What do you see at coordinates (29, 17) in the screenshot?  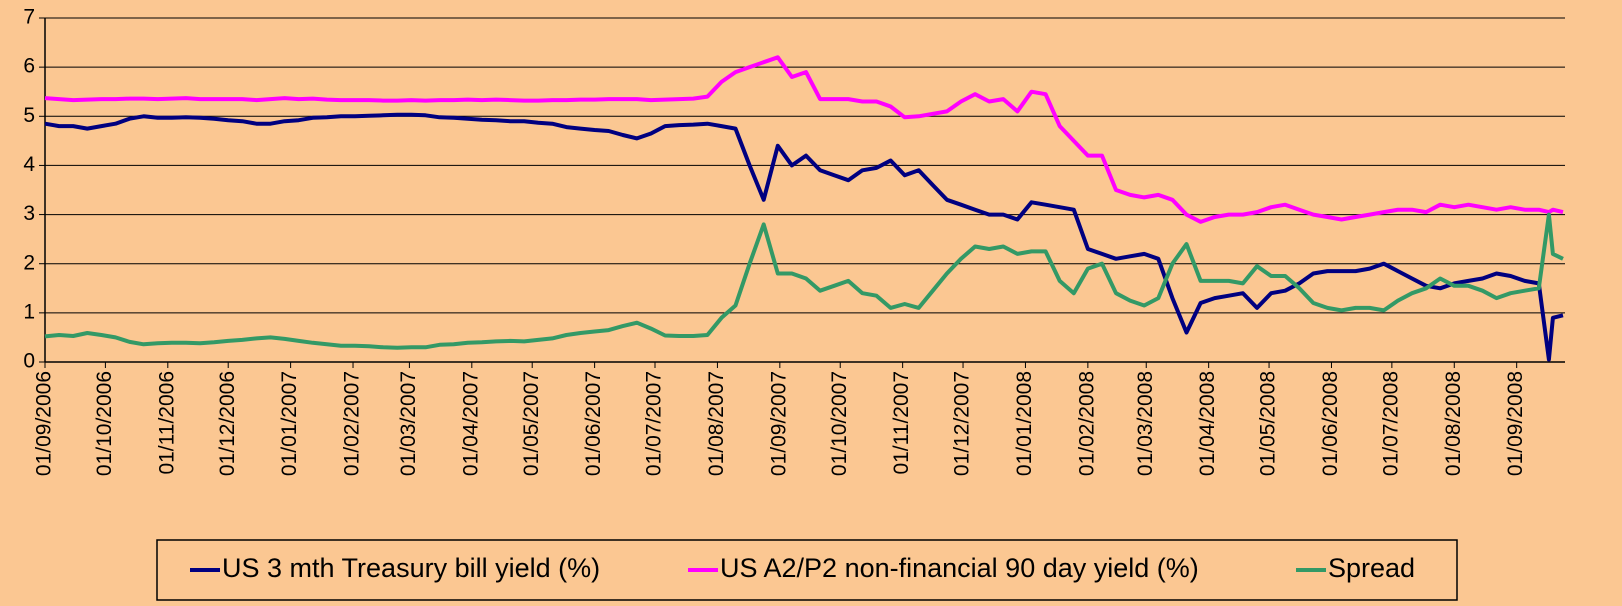 I see `y-tick-label: 7` at bounding box center [29, 17].